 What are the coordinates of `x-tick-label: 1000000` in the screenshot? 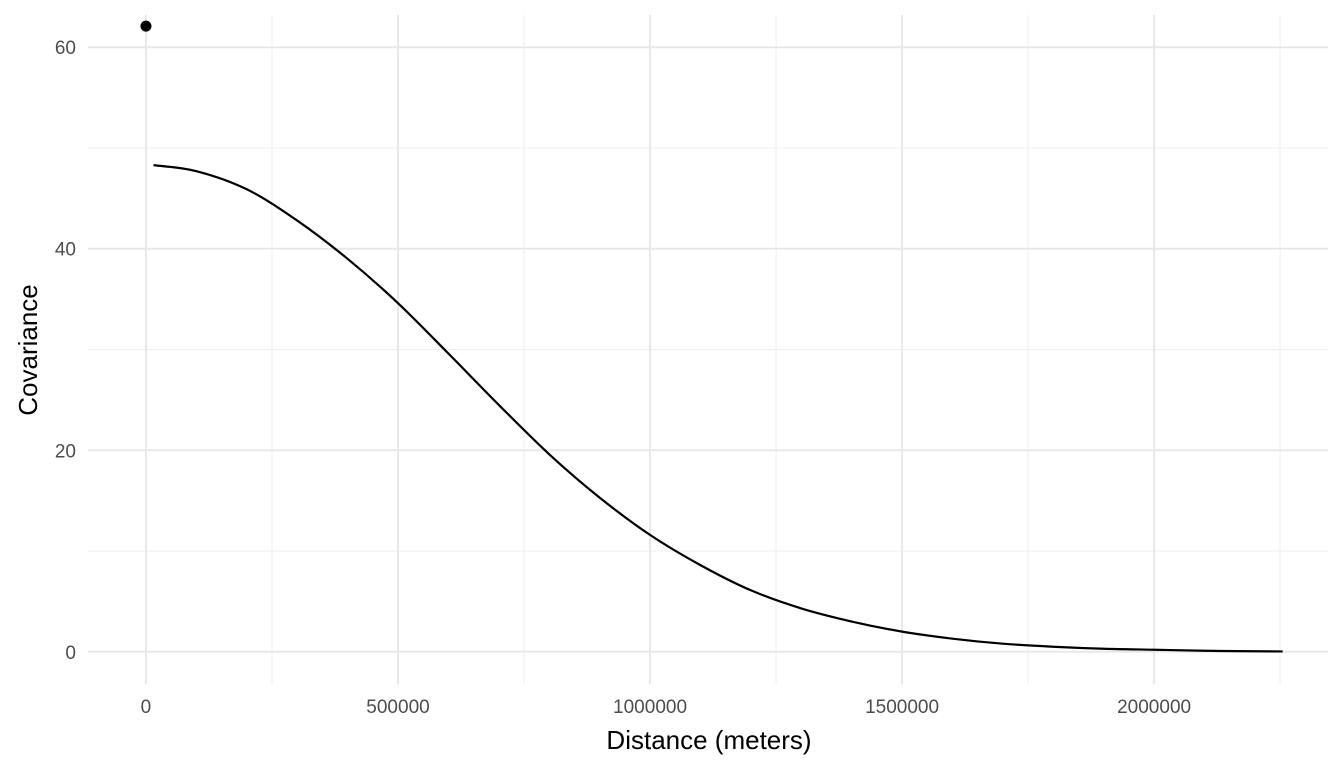 It's located at (650, 707).